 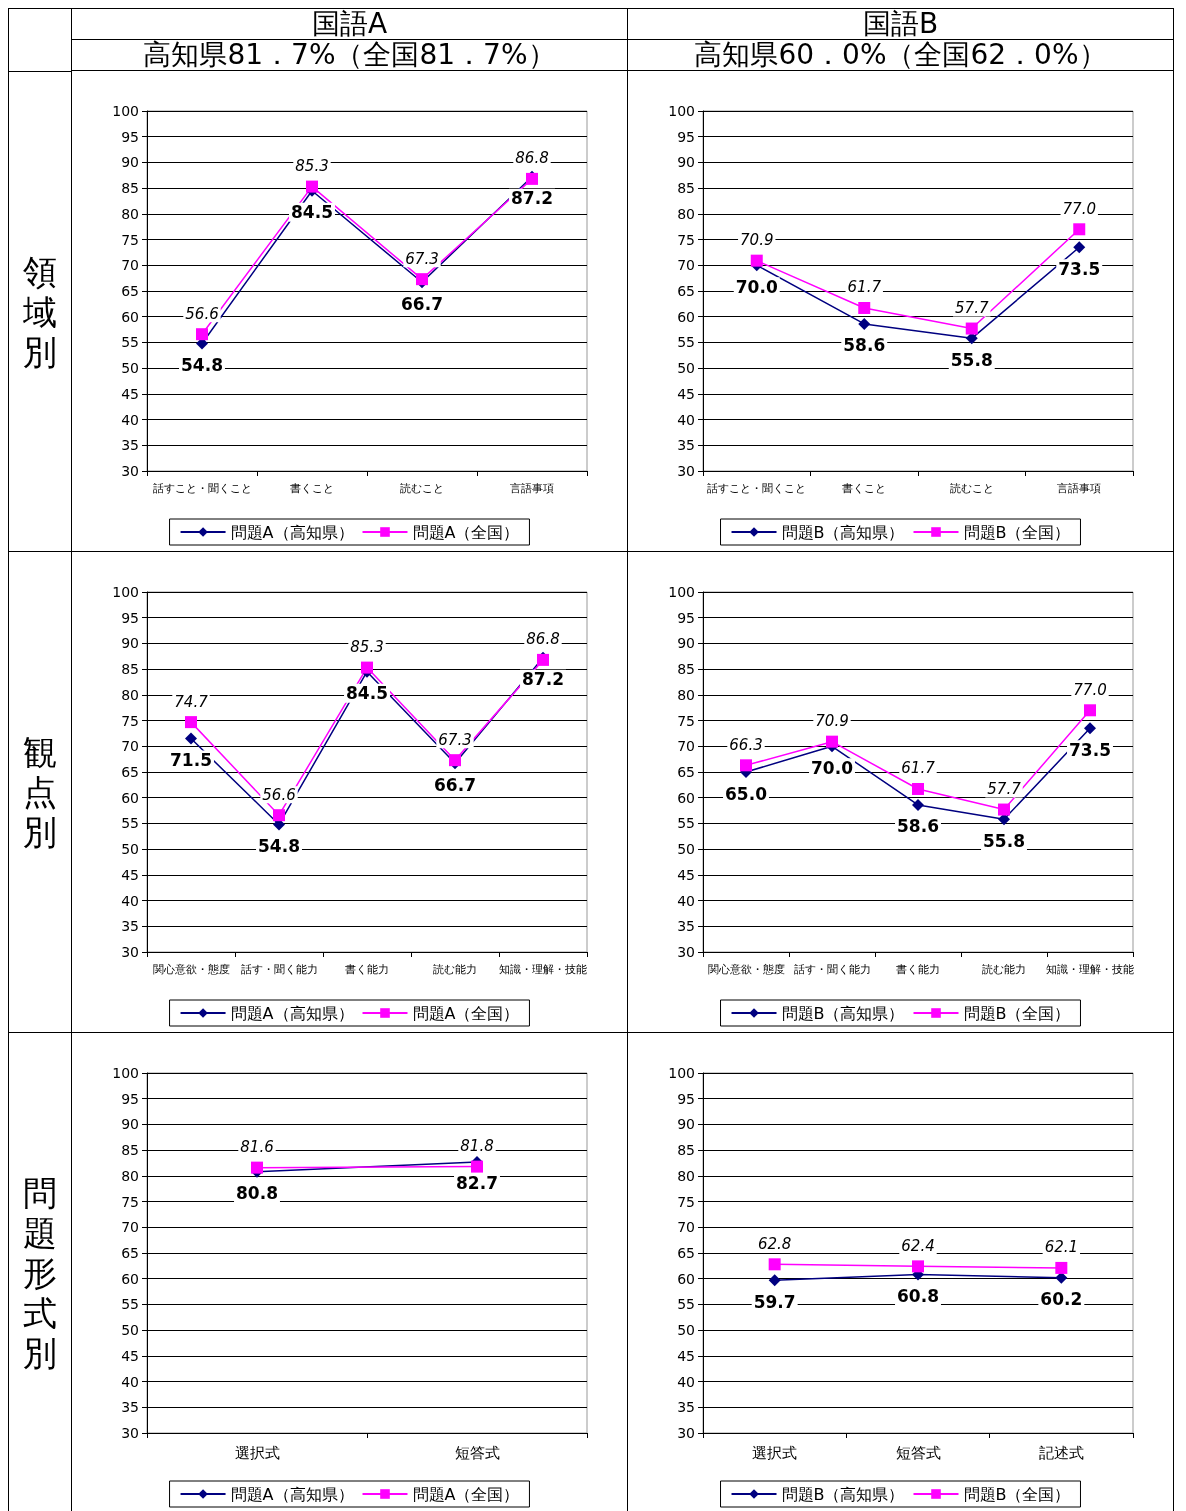 I want to click on legend-label: 問題A（全国）, so click(x=466, y=1494).